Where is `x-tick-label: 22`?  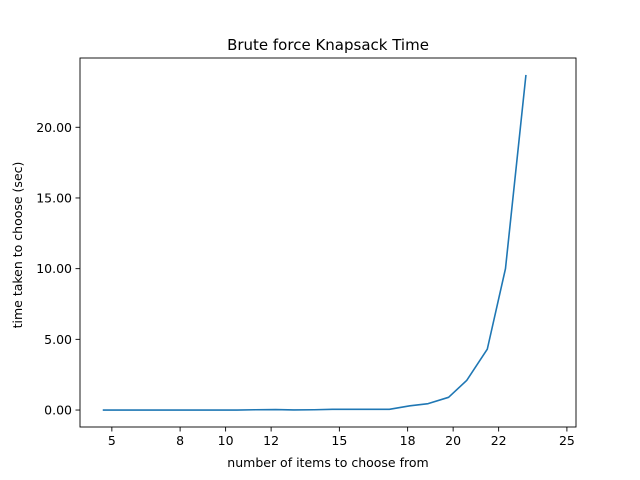
x-tick-label: 22 is located at coordinates (499, 440).